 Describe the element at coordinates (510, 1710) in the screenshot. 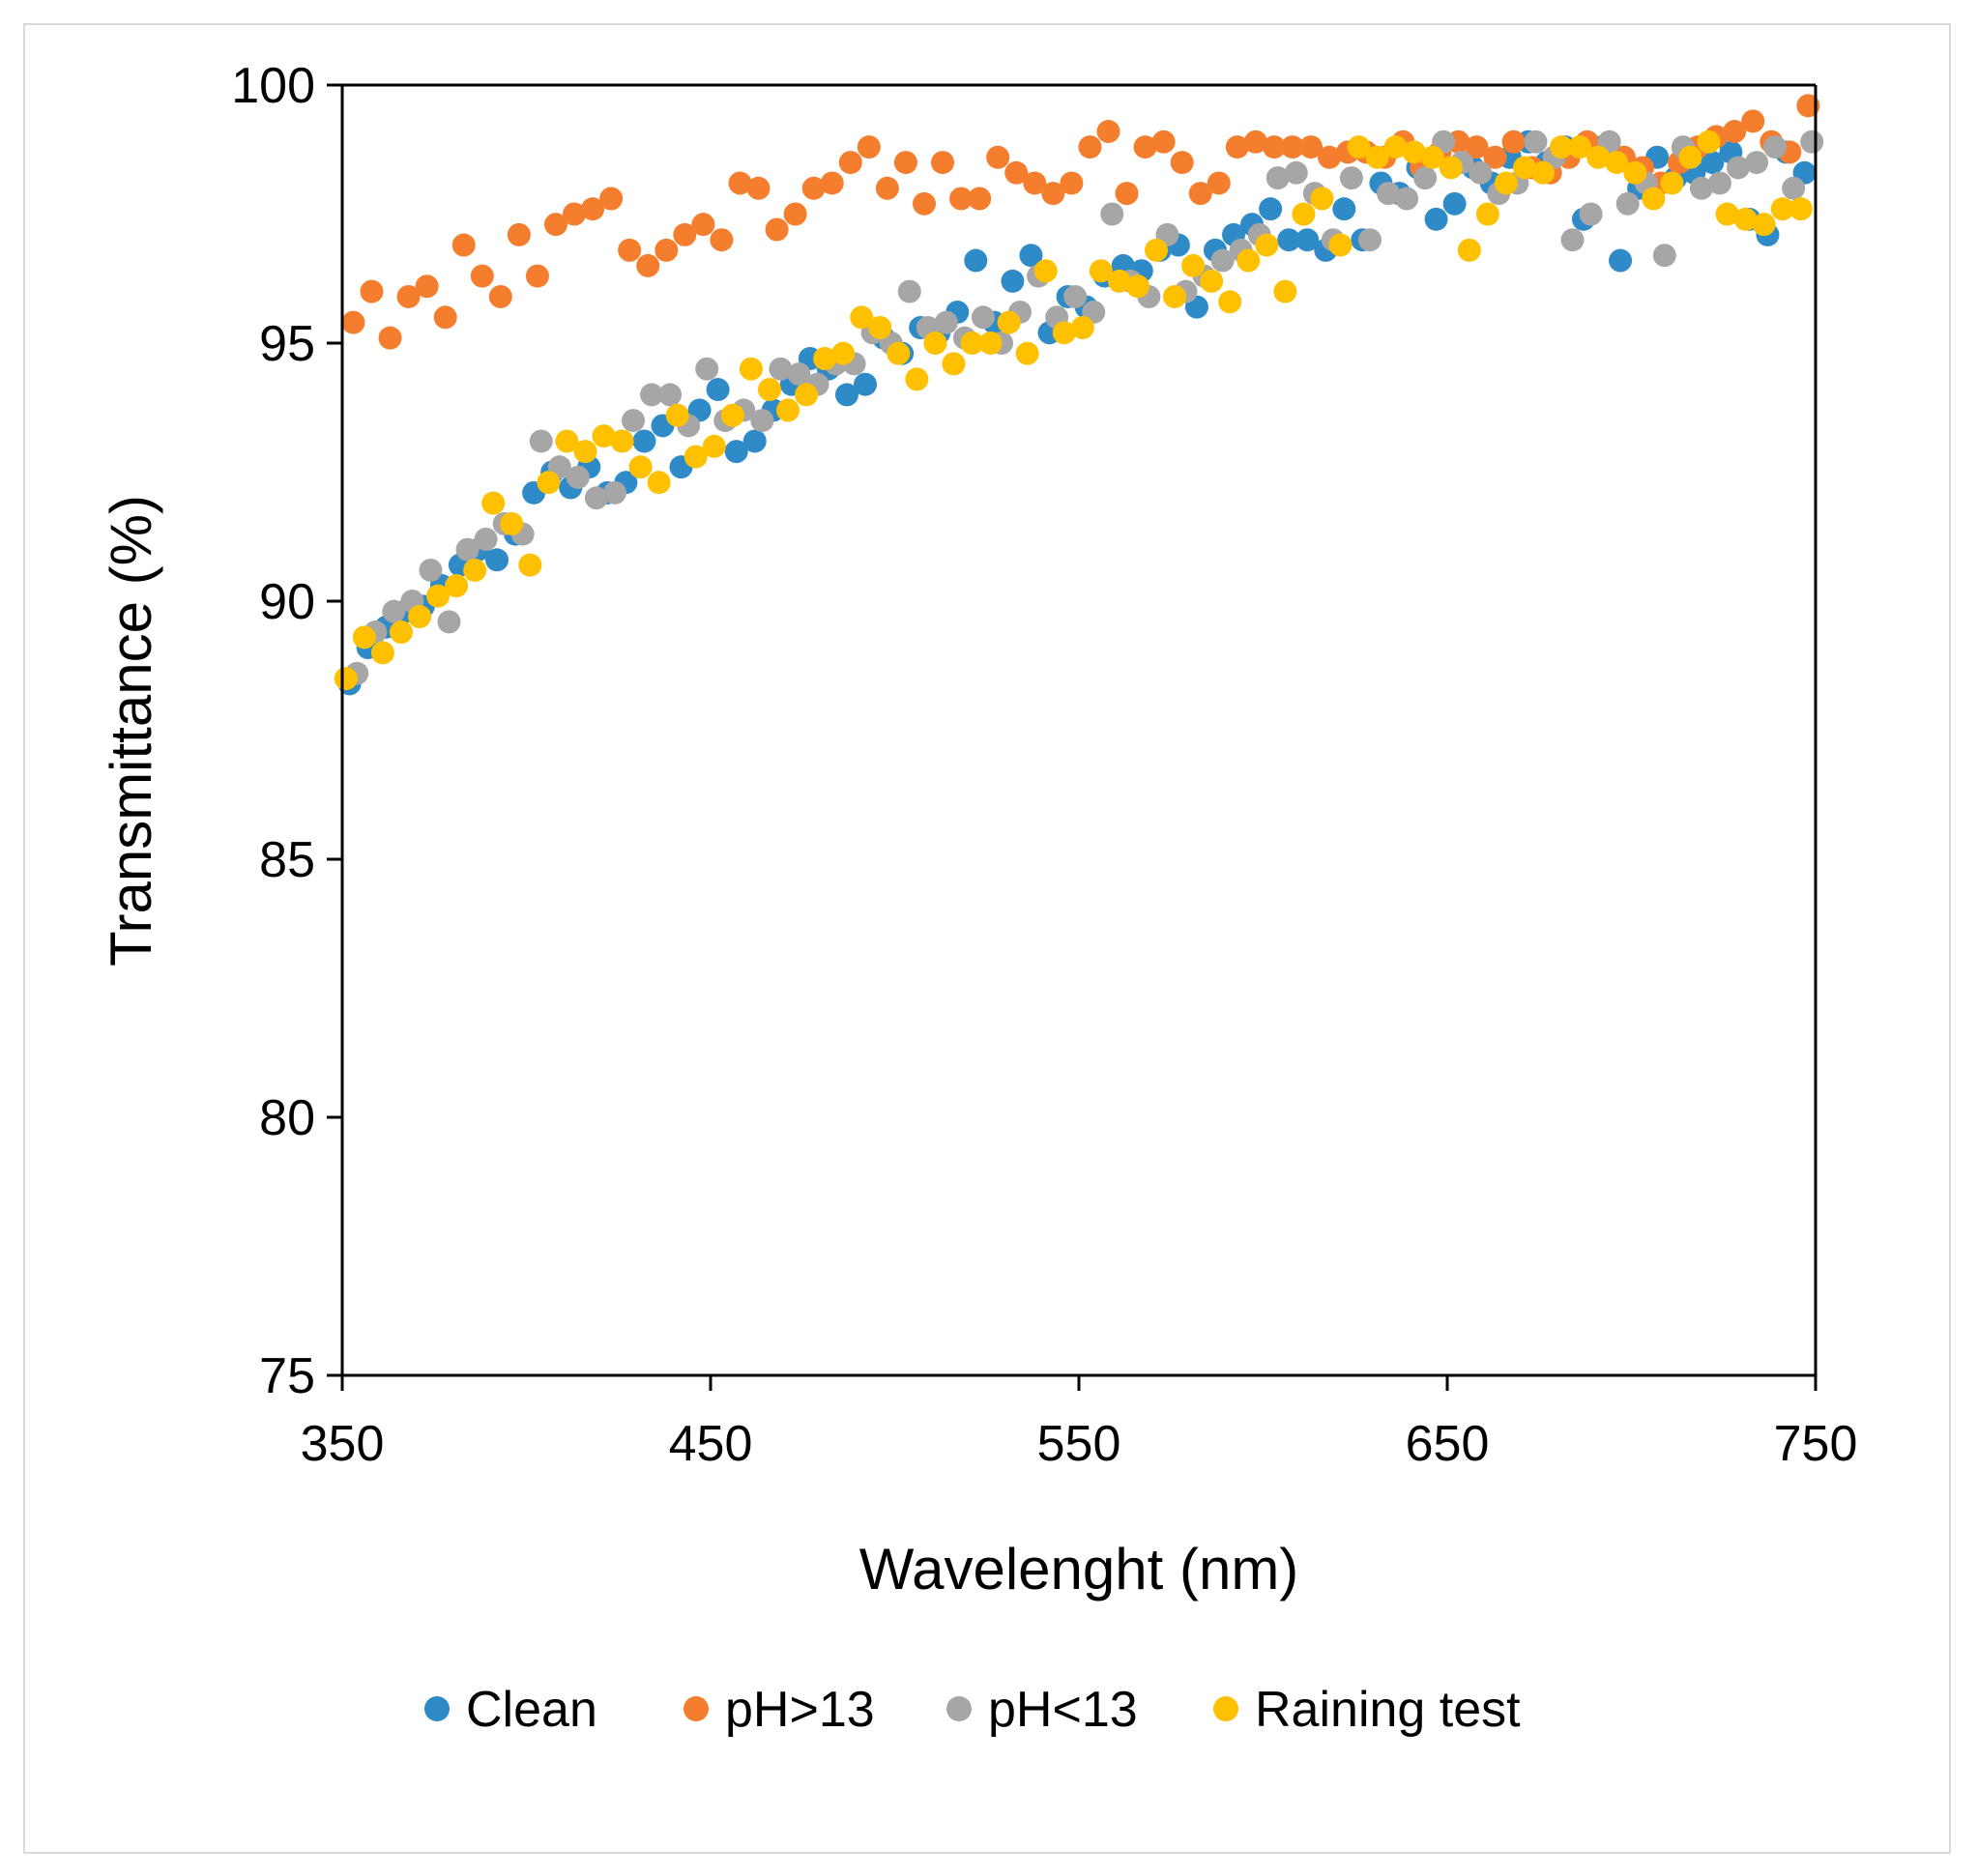

I see `legend-item: Clean` at that location.